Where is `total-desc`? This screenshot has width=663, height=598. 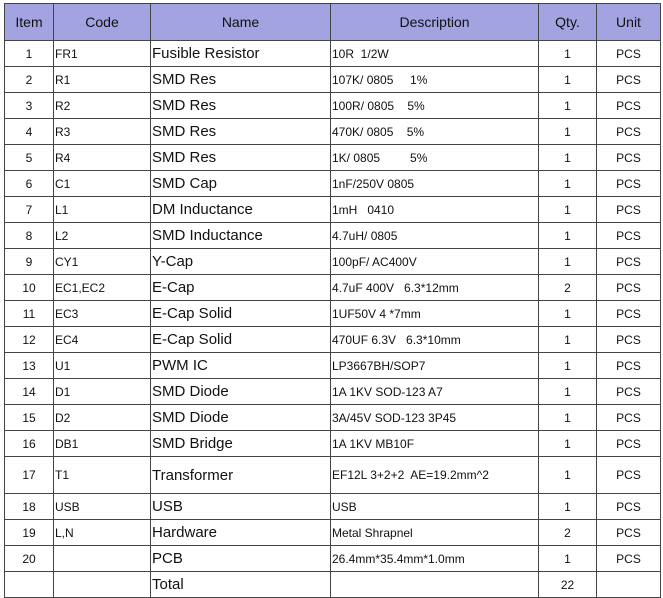
total-desc is located at coordinates (434, 584).